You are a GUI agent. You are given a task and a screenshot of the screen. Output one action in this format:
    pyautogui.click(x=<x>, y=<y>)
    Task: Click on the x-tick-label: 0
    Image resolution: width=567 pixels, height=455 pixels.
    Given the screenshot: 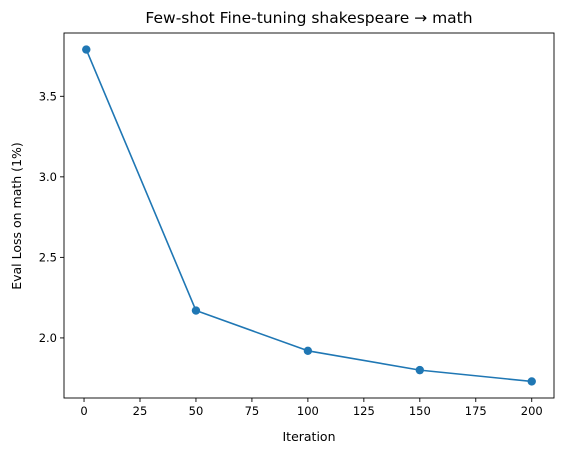 What is the action you would take?
    pyautogui.click(x=83, y=411)
    